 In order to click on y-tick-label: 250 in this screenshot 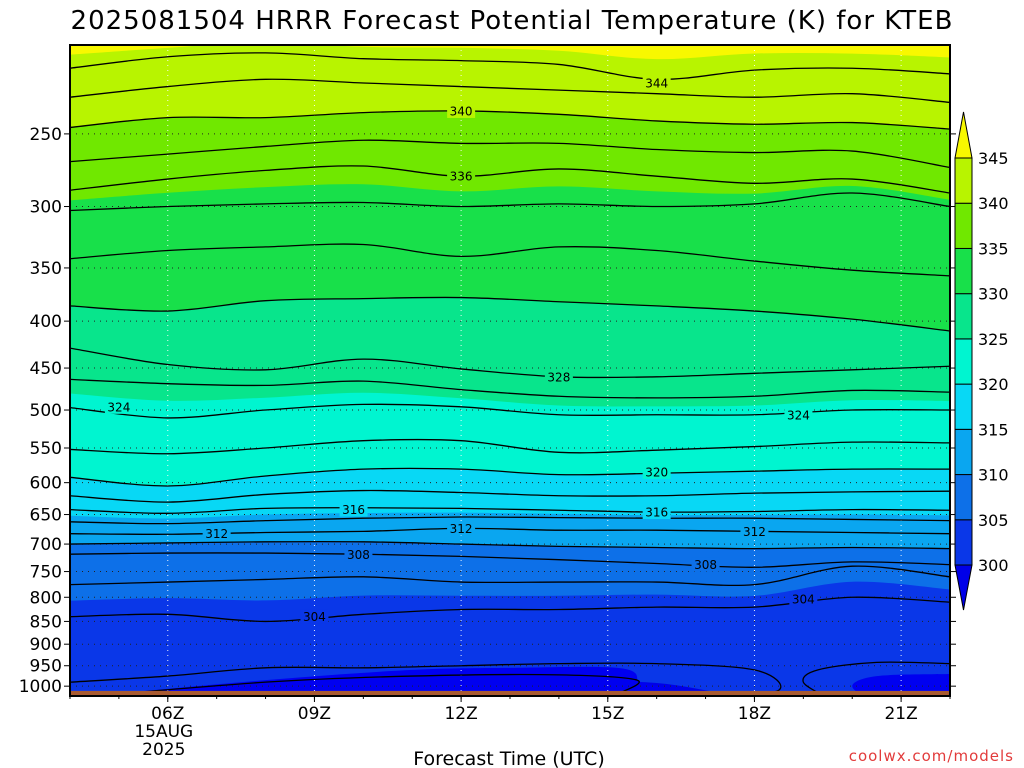, I will do `click(46, 135)`.